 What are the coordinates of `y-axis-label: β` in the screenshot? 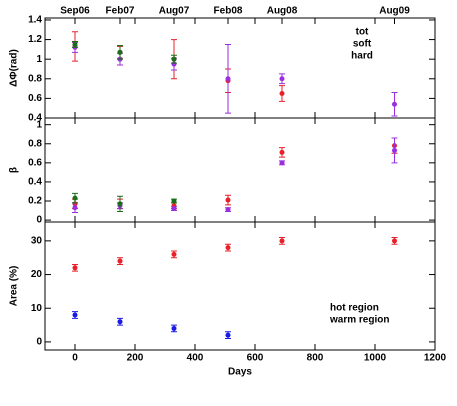 It's located at (14, 170).